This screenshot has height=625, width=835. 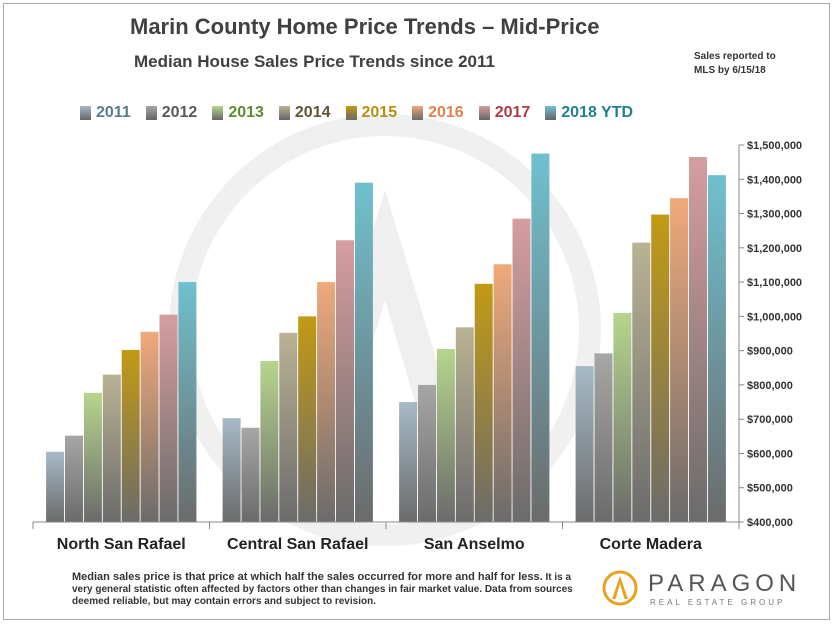 I want to click on legend-item-2014: 2014, so click(x=304, y=113).